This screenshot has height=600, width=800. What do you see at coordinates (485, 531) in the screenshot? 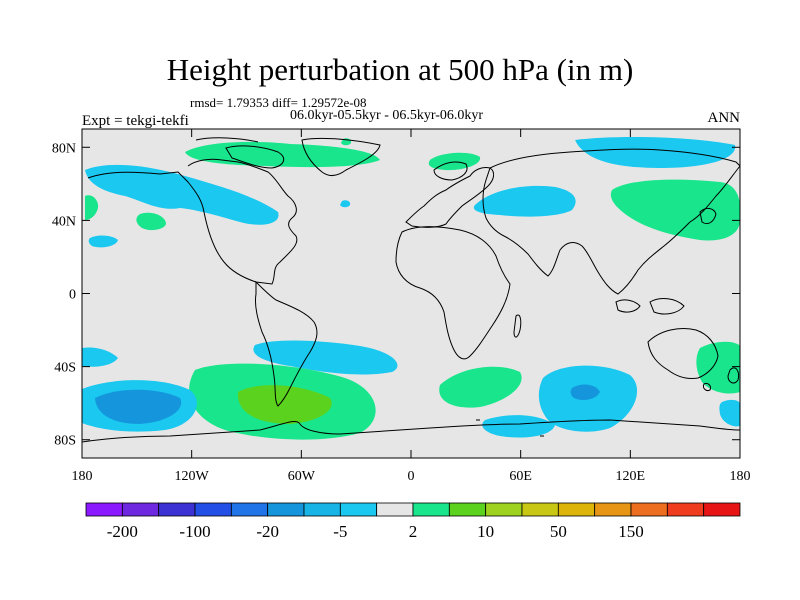
I see `colorbar-label: 10` at bounding box center [485, 531].